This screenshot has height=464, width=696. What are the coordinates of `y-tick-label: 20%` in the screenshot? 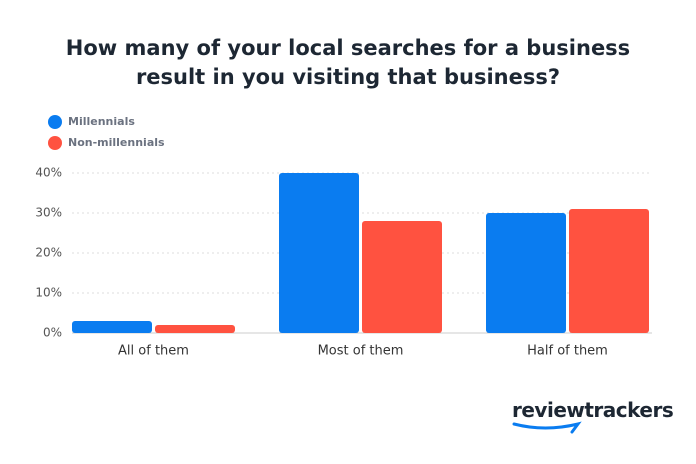 It's located at (48, 253).